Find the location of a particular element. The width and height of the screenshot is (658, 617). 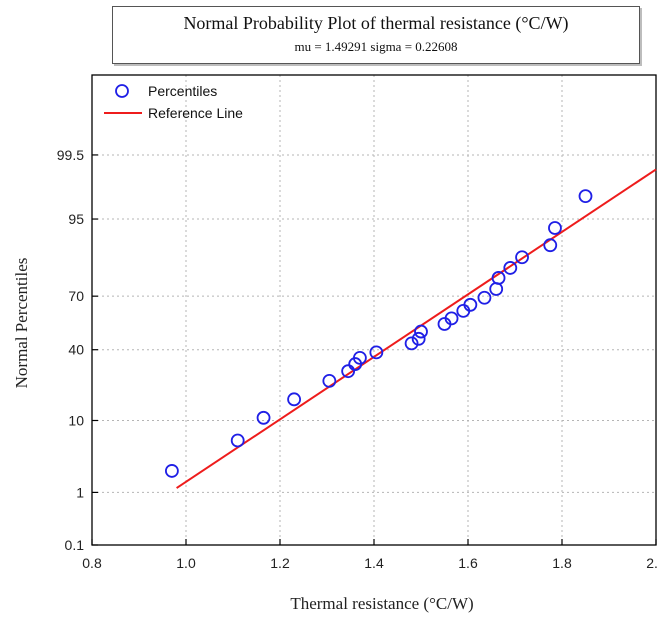

x-tick-label: 1.6 is located at coordinates (468, 563).